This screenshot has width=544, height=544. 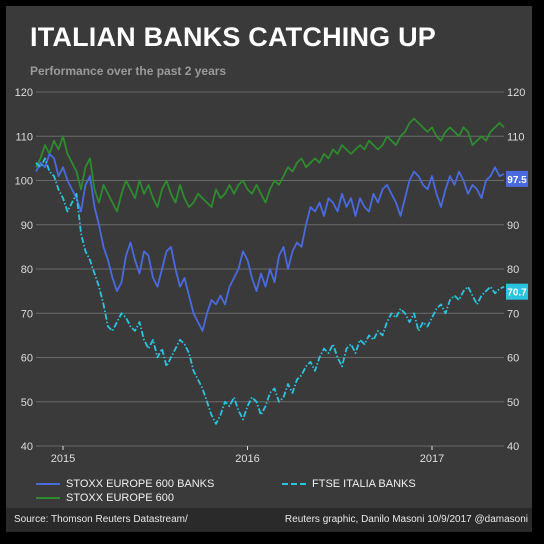 I want to click on x-tick-label: 2016, so click(x=247, y=459).